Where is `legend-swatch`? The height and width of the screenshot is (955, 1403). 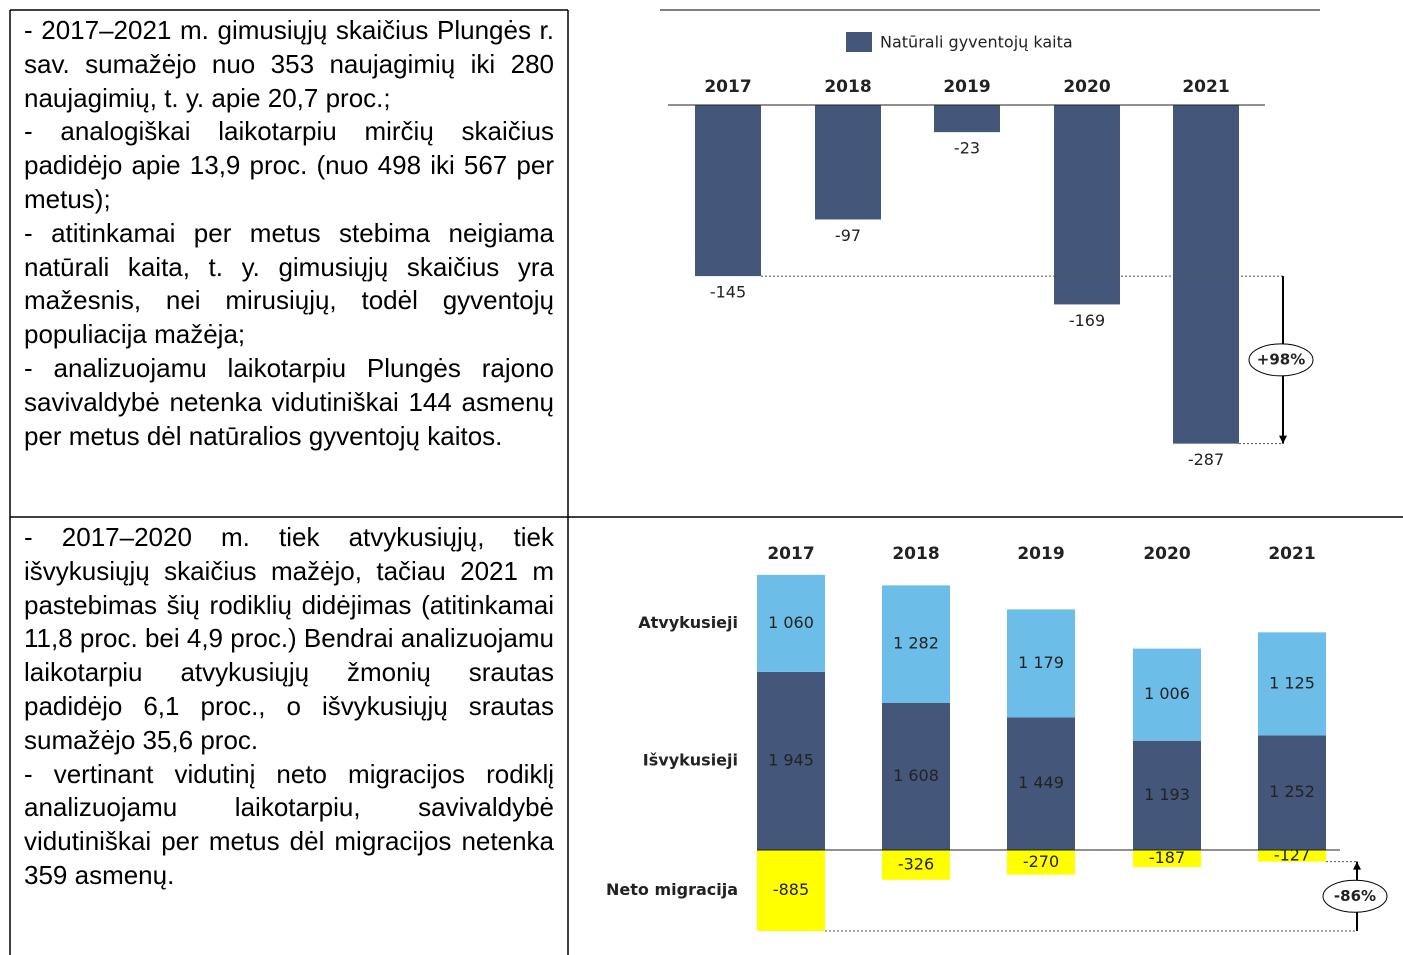
legend-swatch is located at coordinates (859, 42).